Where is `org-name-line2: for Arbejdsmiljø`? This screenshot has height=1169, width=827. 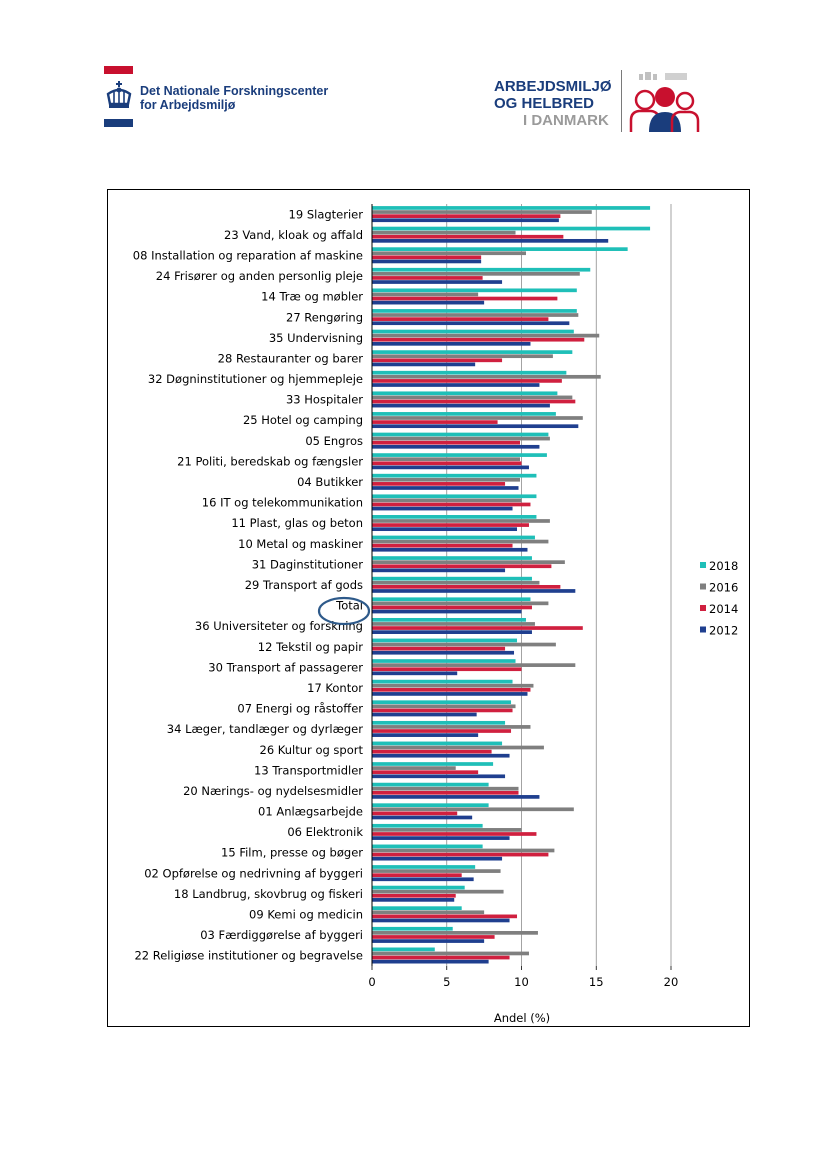 org-name-line2: for Arbejdsmiljø is located at coordinates (188, 105).